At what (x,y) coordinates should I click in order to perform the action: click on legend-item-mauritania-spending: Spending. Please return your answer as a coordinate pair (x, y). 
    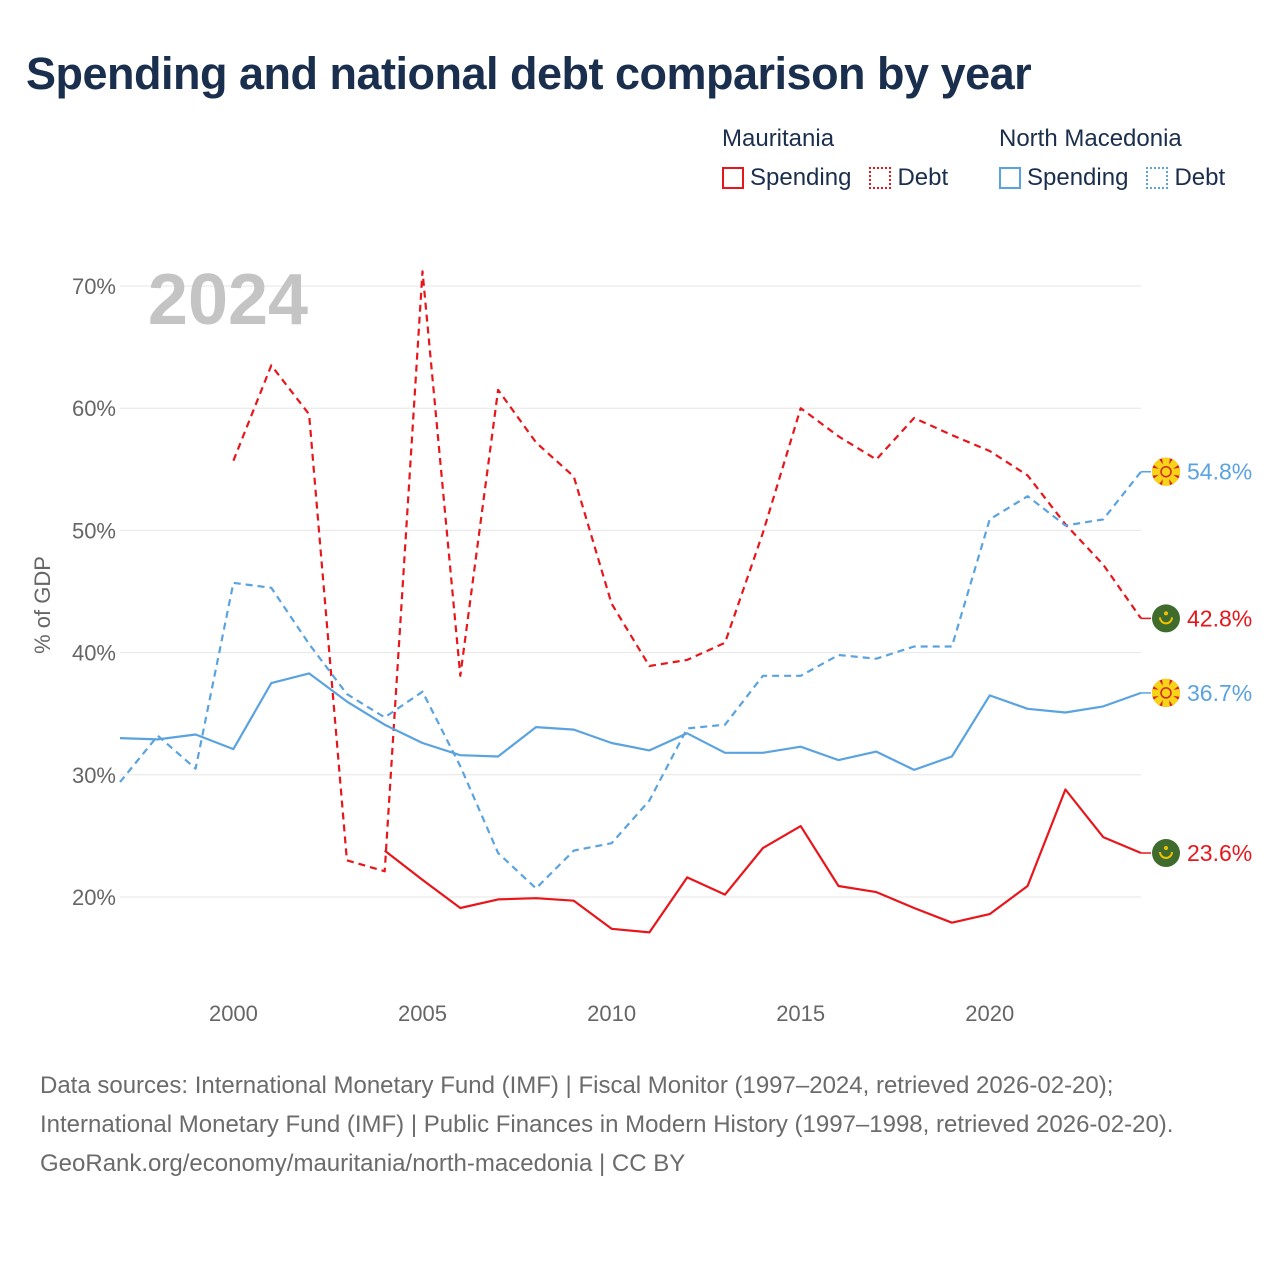
    Looking at the image, I should click on (786, 178).